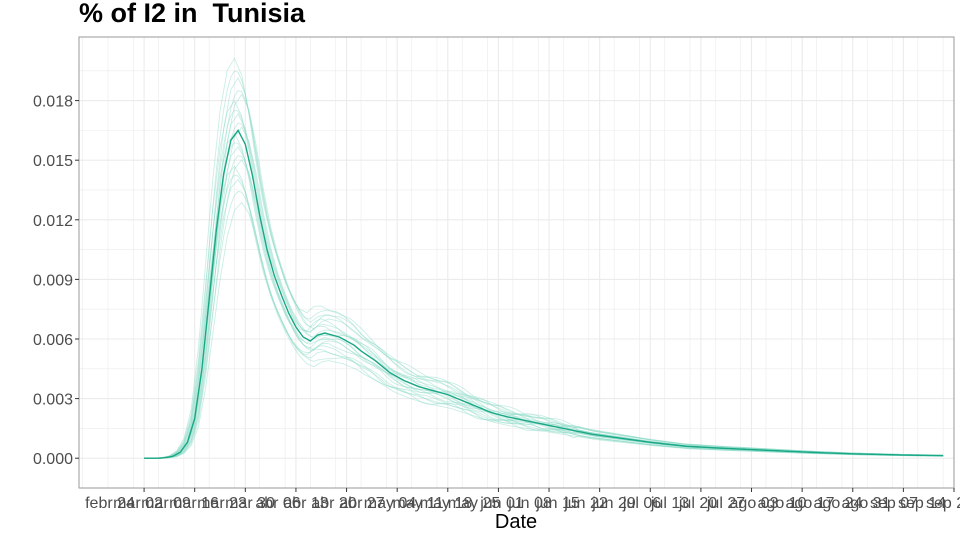 Image resolution: width=960 pixels, height=540 pixels. What do you see at coordinates (53, 280) in the screenshot?
I see `y-tick-label: 0.009` at bounding box center [53, 280].